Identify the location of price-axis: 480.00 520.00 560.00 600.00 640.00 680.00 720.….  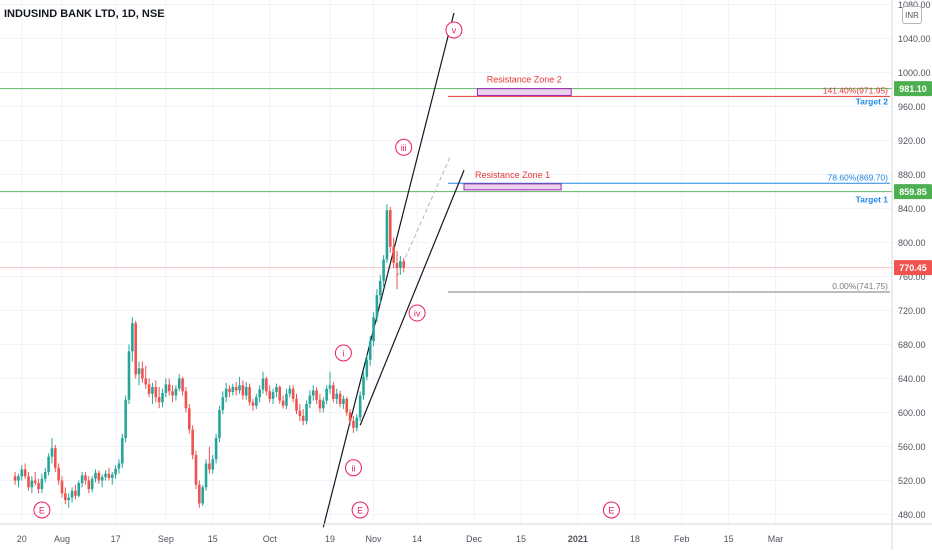
(911, 275).